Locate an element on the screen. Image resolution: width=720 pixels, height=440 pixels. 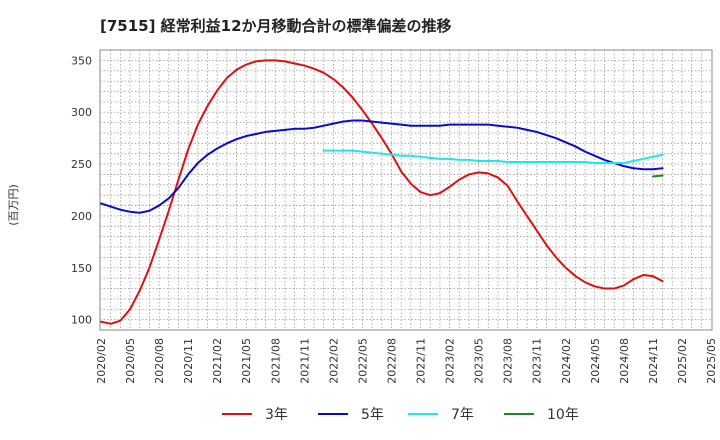
chart-title: [7515] 経常利益12か月移動合計の標準偏差の推移 is located at coordinates (276, 26).